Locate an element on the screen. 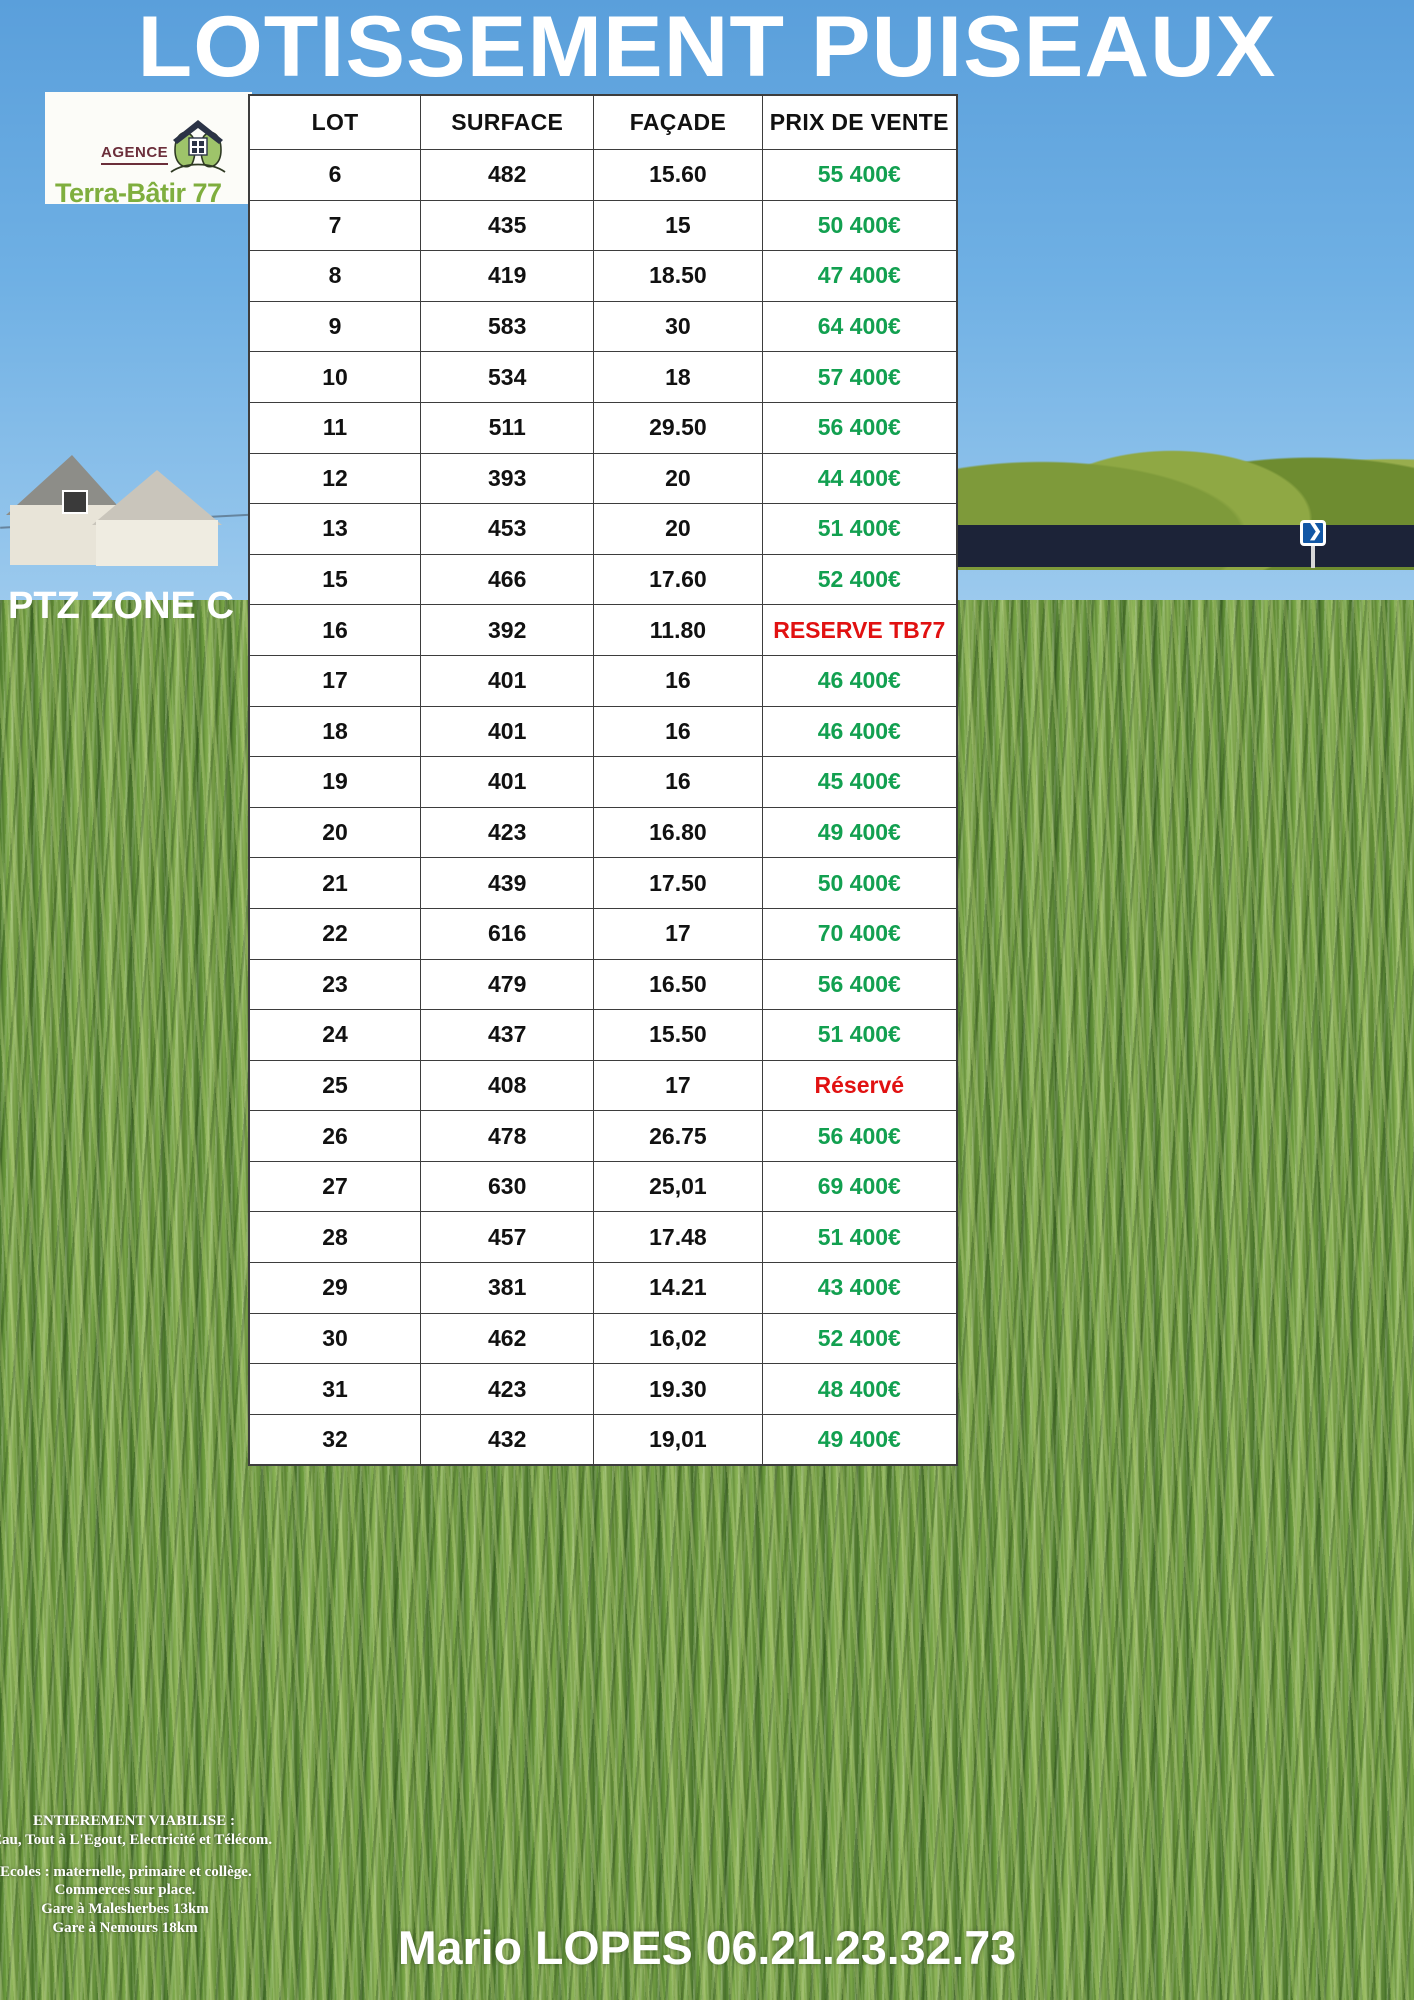  table-row: 26 478 26.75 56 400€ is located at coordinates (603, 1136).